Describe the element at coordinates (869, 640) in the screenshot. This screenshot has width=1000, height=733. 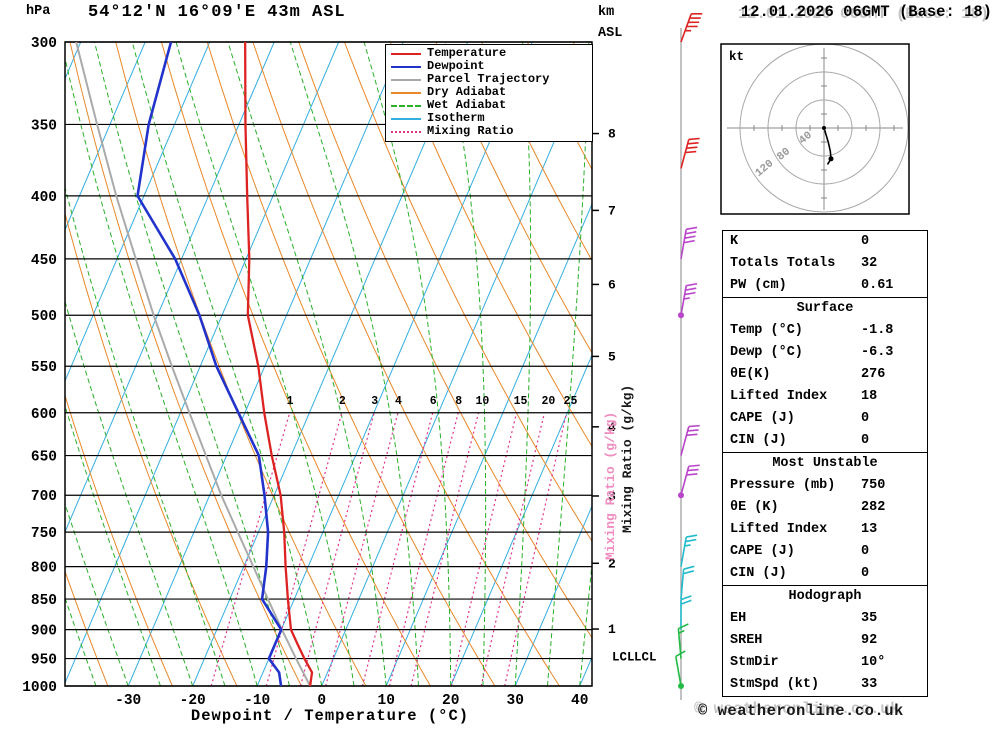
I see `stats-value: 92` at that location.